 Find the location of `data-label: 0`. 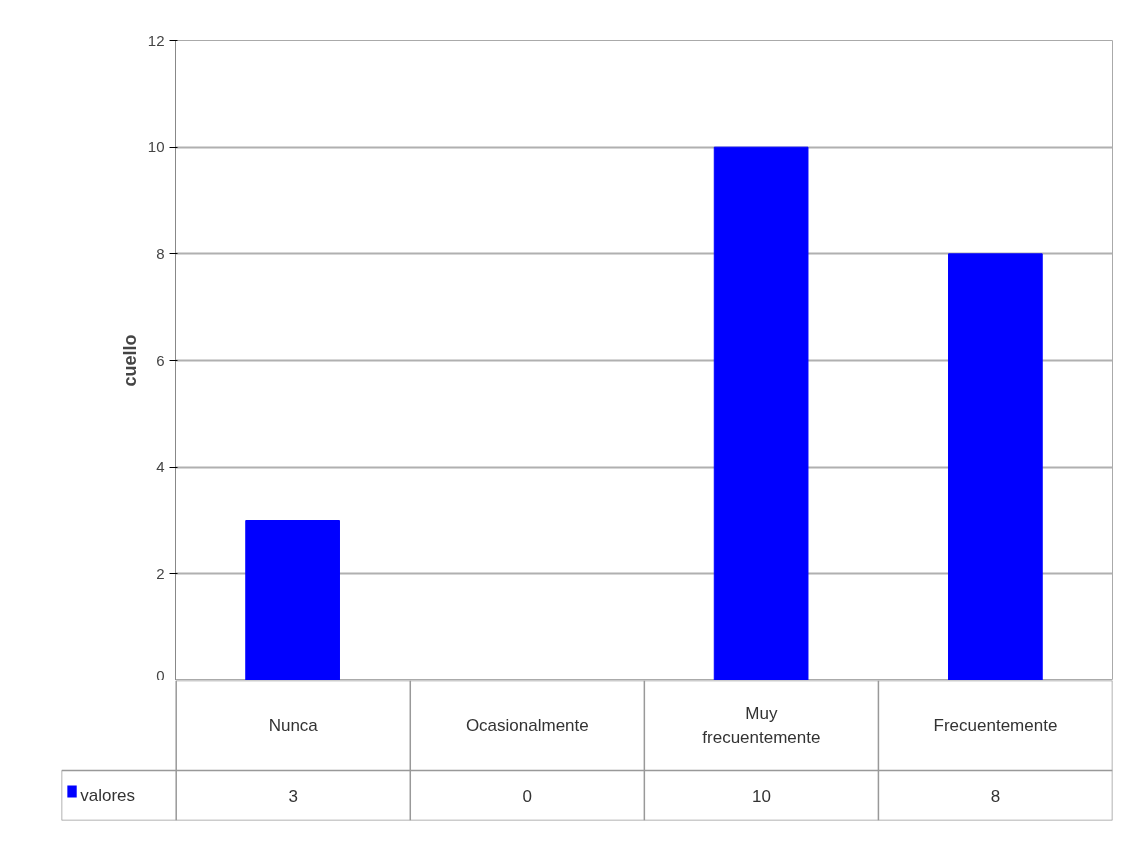

data-label: 0 is located at coordinates (527, 796).